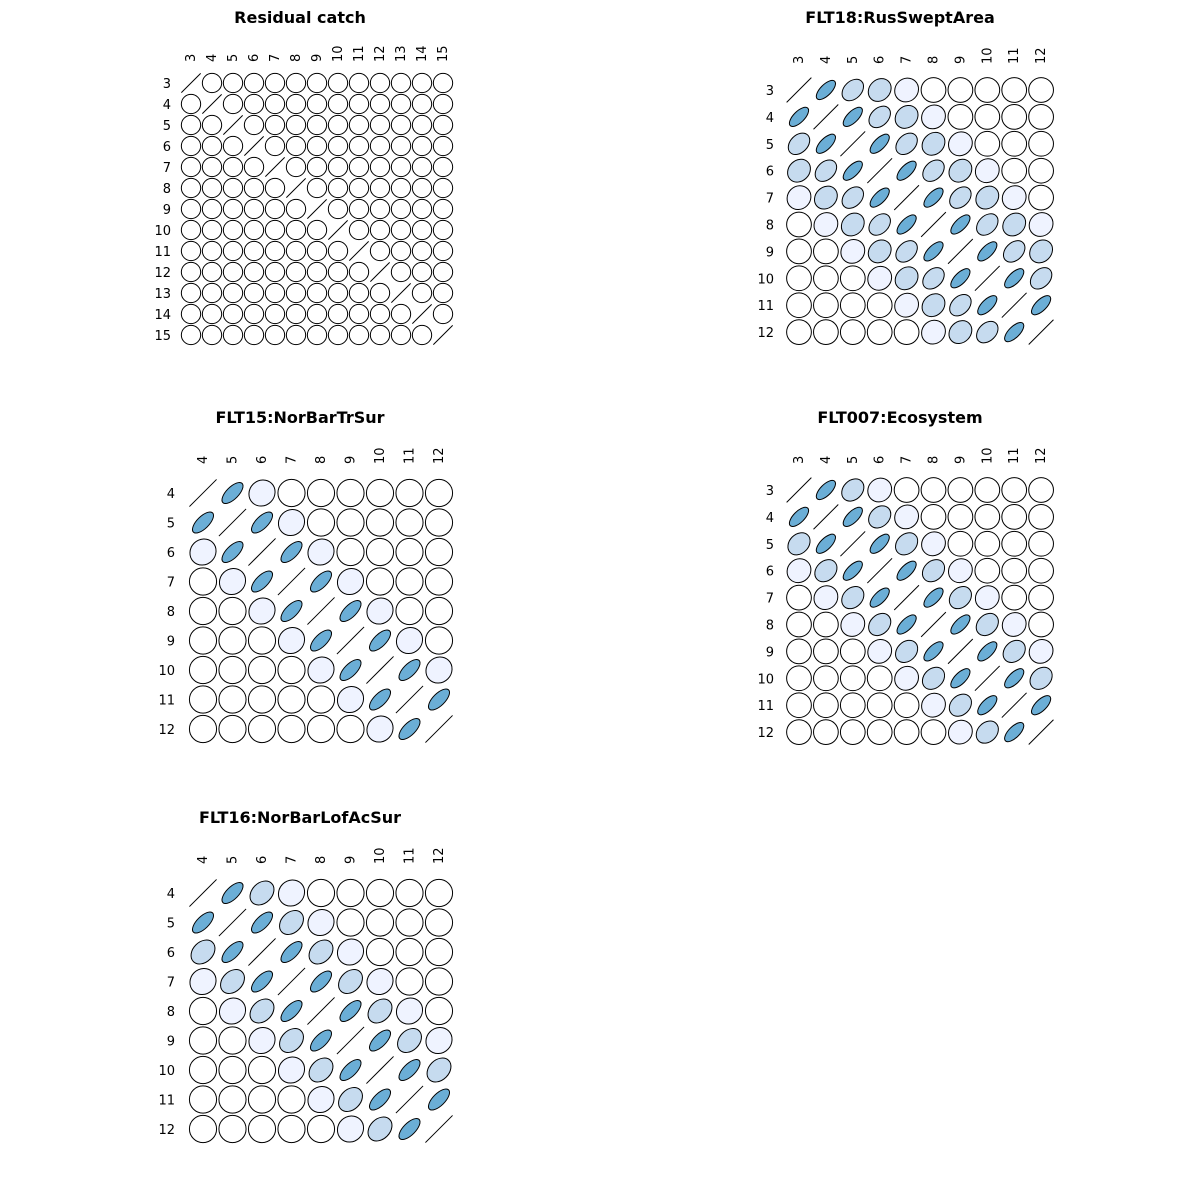 Image resolution: width=1200 pixels, height=1200 pixels. What do you see at coordinates (167, 189) in the screenshot?
I see `row-label: 8` at bounding box center [167, 189].